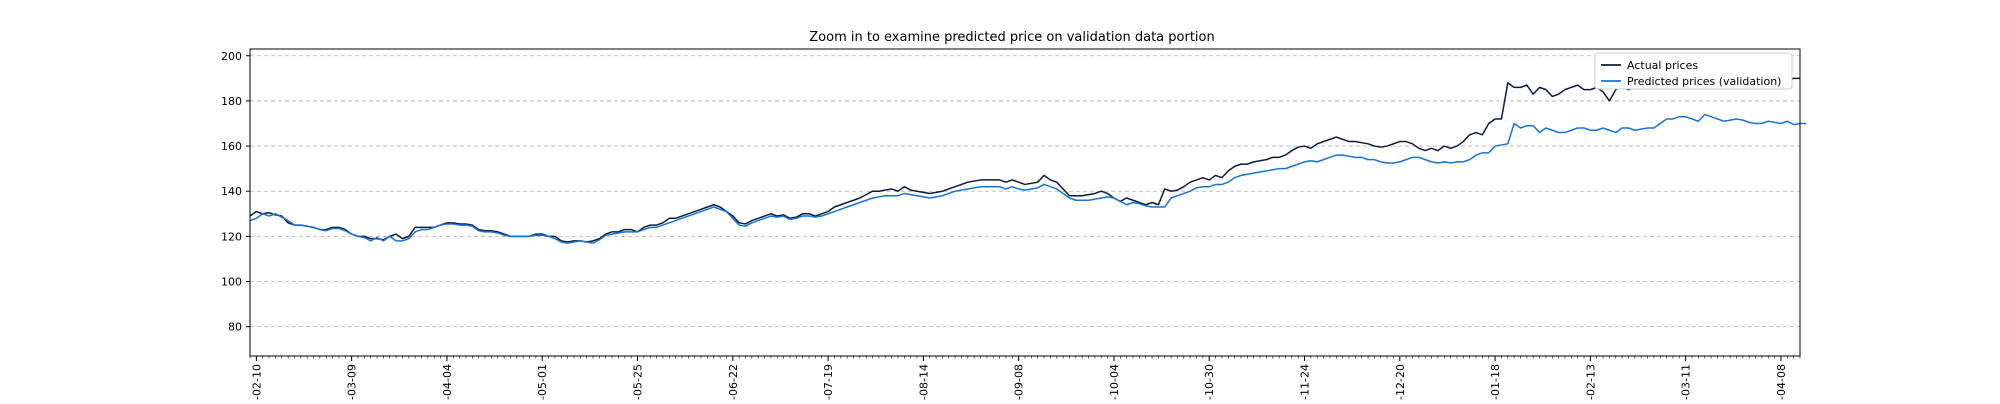  What do you see at coordinates (733, 382) in the screenshot?
I see `x-tick-label: -06-22` at bounding box center [733, 382].